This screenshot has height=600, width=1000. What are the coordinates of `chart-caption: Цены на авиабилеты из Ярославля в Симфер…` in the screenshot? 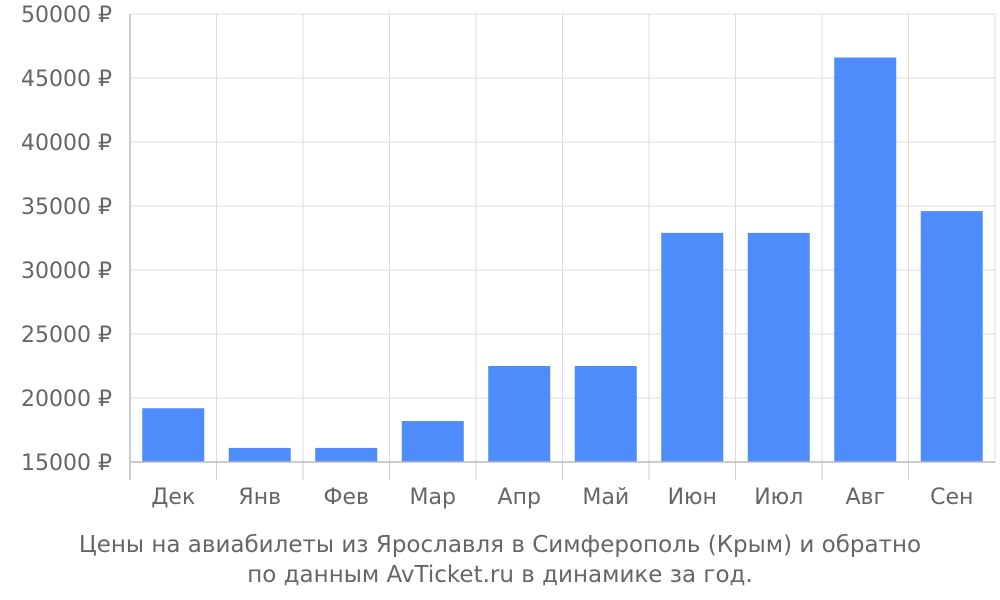 It's located at (500, 560).